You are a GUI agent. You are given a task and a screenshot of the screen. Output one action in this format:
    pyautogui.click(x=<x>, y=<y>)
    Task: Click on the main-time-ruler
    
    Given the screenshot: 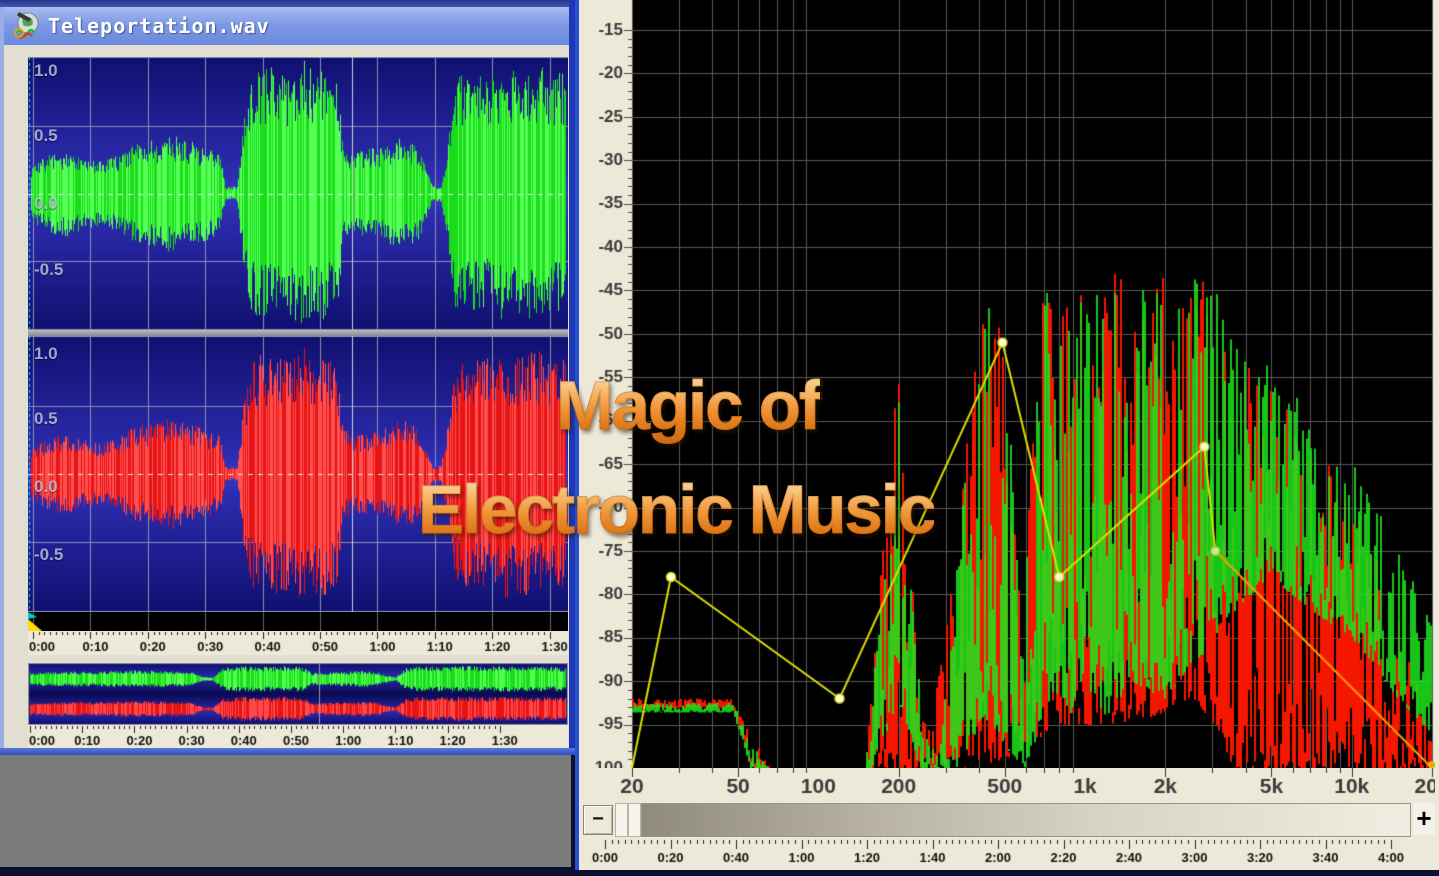 What is the action you would take?
    pyautogui.click(x=298, y=643)
    